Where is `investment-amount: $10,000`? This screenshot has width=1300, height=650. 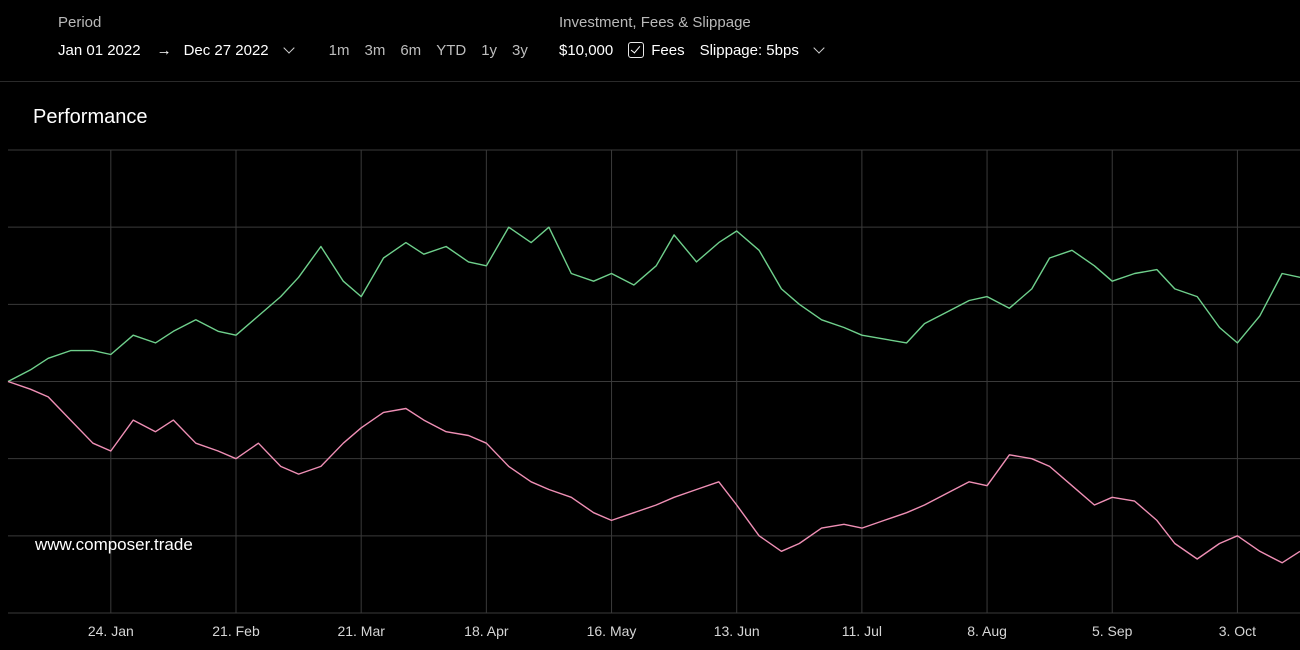
investment-amount: $10,000 is located at coordinates (586, 50).